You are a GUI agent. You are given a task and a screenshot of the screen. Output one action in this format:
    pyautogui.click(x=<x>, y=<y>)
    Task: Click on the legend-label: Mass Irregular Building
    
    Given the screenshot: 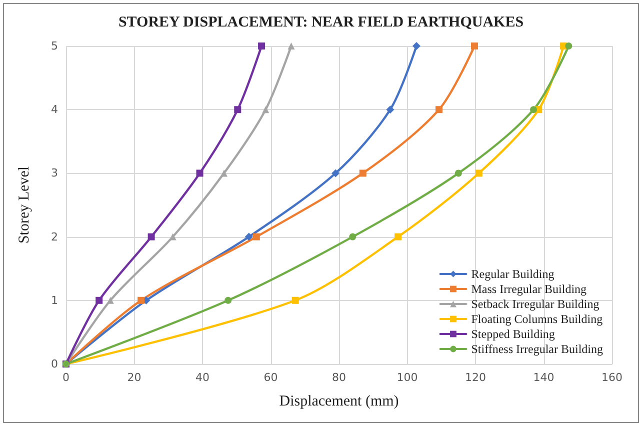 What is the action you would take?
    pyautogui.click(x=529, y=289)
    